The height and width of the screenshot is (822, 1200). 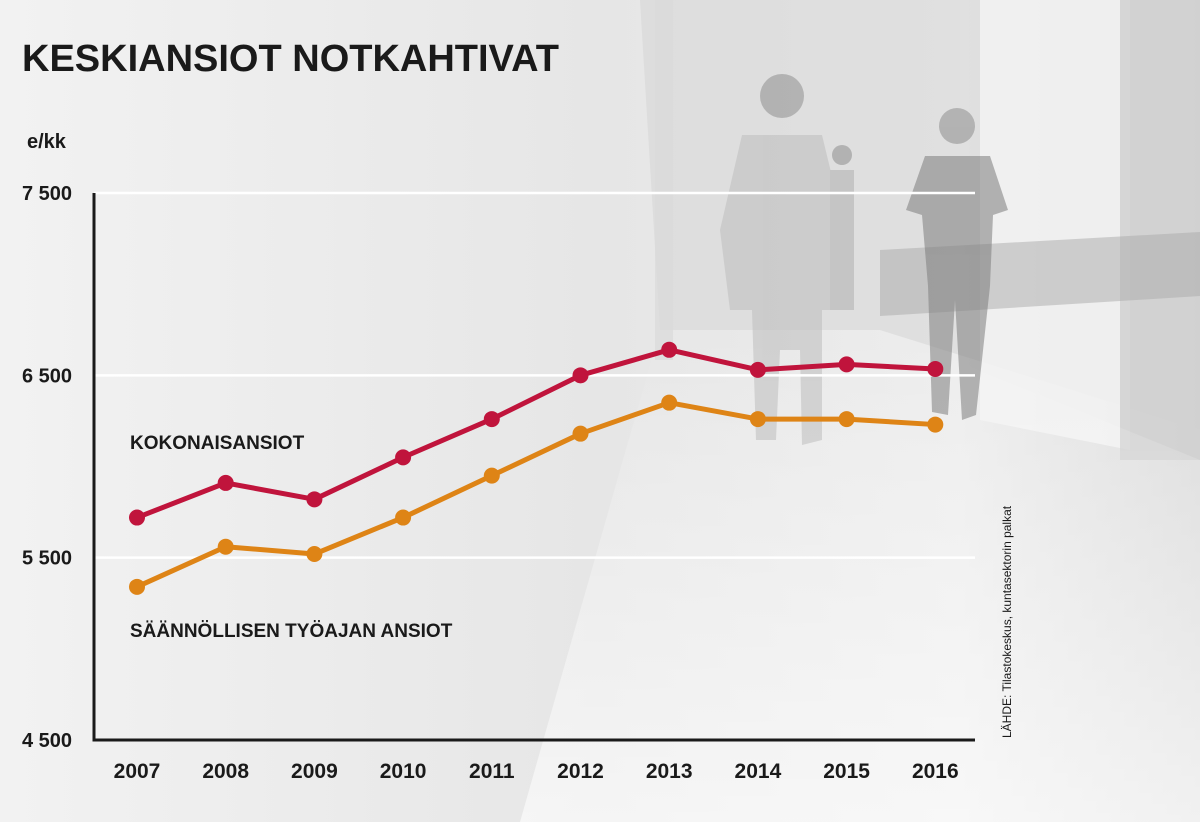 I want to click on x-axis-ticks: 2007 2008 2009 2010 2011 2012 2013 2014 2015 2016, so click(x=536, y=771).